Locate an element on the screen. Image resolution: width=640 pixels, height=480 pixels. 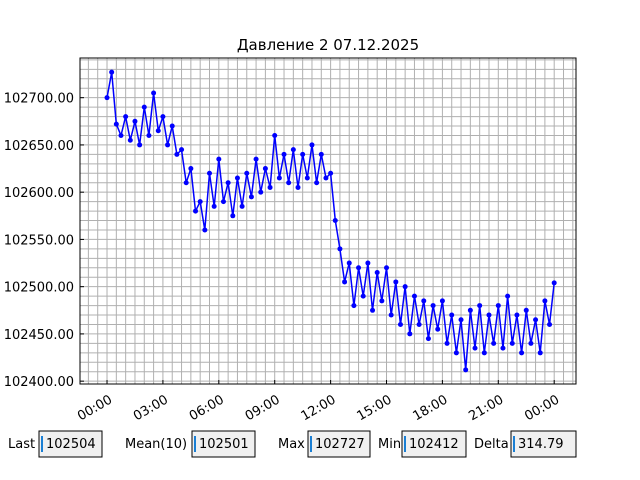
x-tick-label: 15:00 is located at coordinates (375, 408).